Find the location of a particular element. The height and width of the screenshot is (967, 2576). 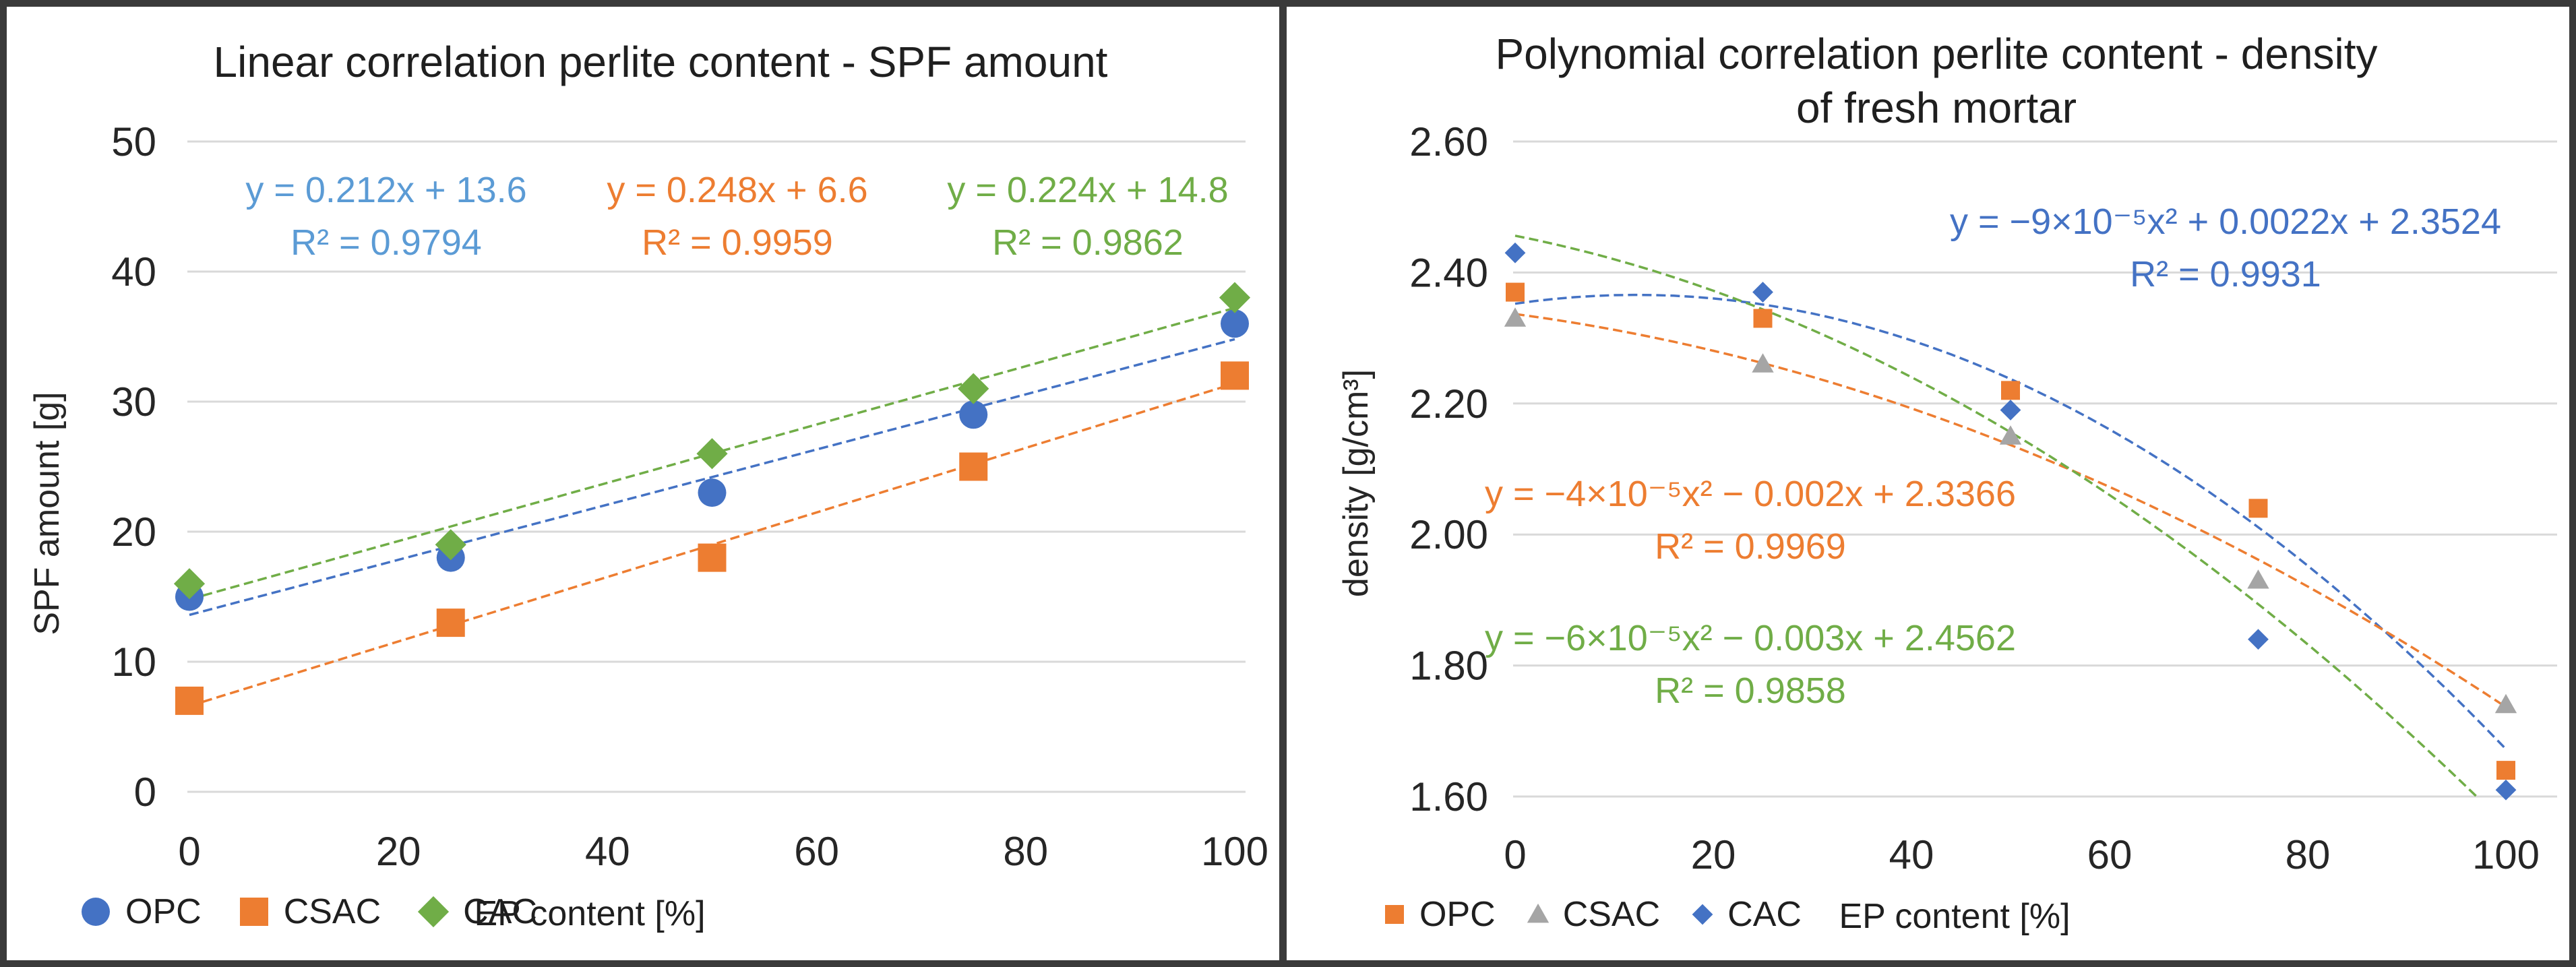

y-tick-label: 30 is located at coordinates (134, 402).